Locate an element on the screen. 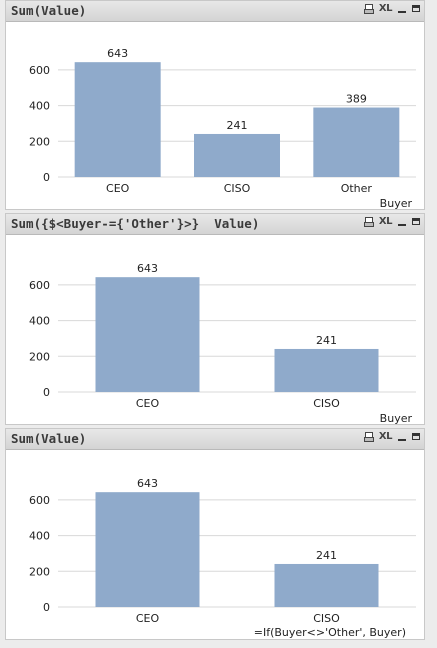 Image resolution: width=437 pixels, height=648 pixels. chart-panel-3-titlebar: Sum(Value) XL is located at coordinates (215, 439).